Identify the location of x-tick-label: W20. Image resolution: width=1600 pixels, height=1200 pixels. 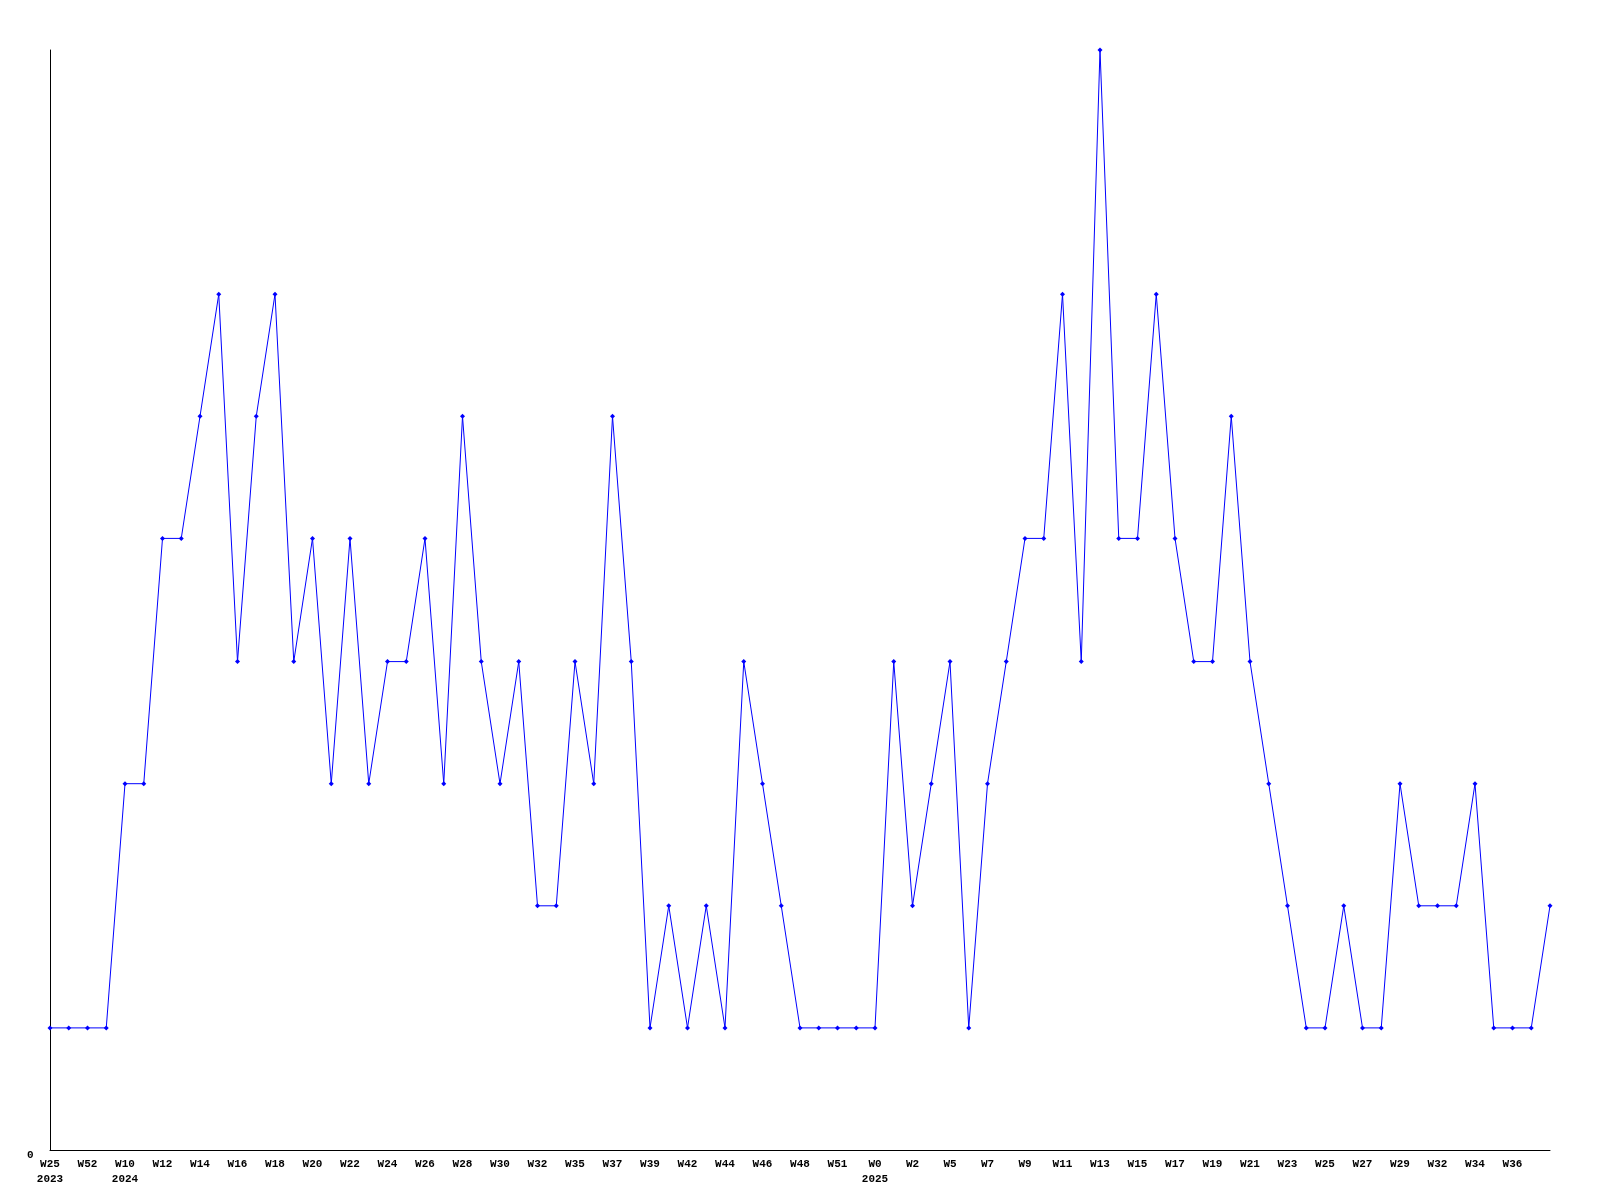
(312, 1163).